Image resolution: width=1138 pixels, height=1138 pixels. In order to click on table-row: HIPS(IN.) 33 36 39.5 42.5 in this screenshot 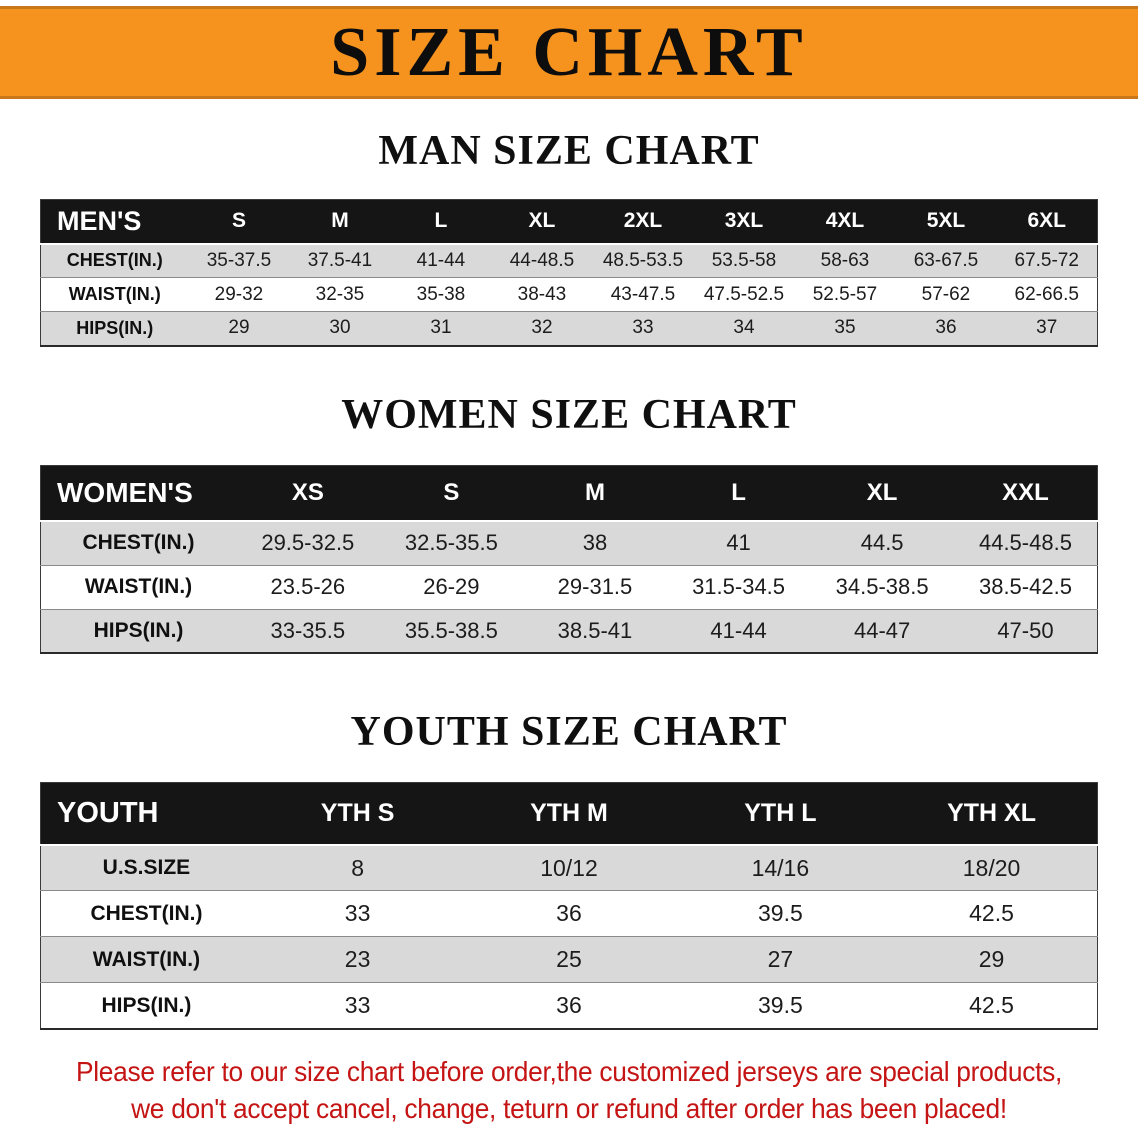, I will do `click(569, 1005)`.